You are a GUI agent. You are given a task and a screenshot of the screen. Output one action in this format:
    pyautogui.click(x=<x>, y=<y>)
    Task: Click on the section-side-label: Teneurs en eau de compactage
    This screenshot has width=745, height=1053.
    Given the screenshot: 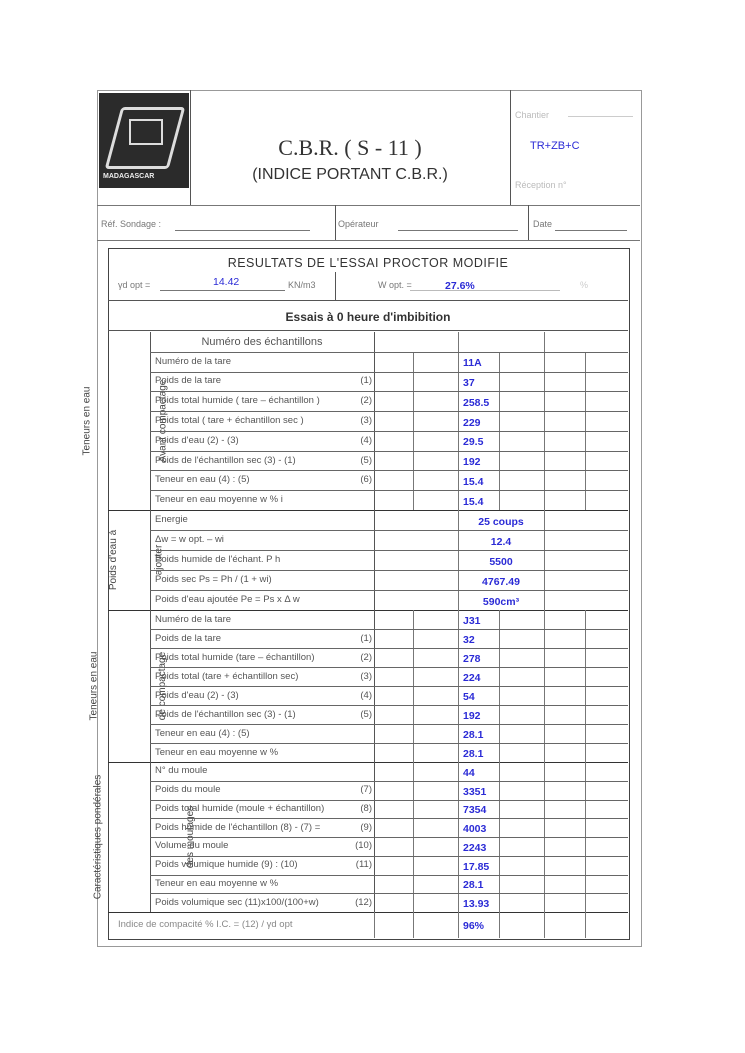 What is the action you would take?
    pyautogui.click(x=129, y=686)
    